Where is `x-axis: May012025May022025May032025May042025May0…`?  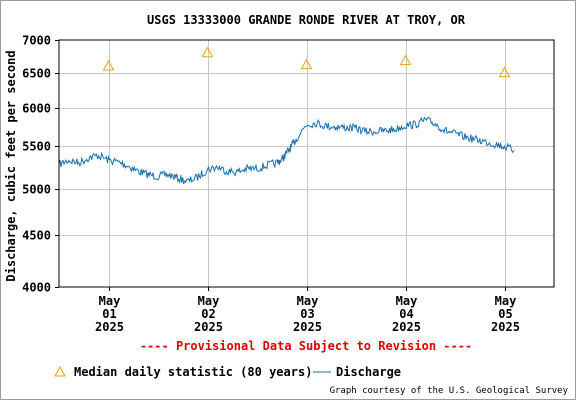
x-axis: May012025May022025May032025May042025May0… is located at coordinates (307, 310).